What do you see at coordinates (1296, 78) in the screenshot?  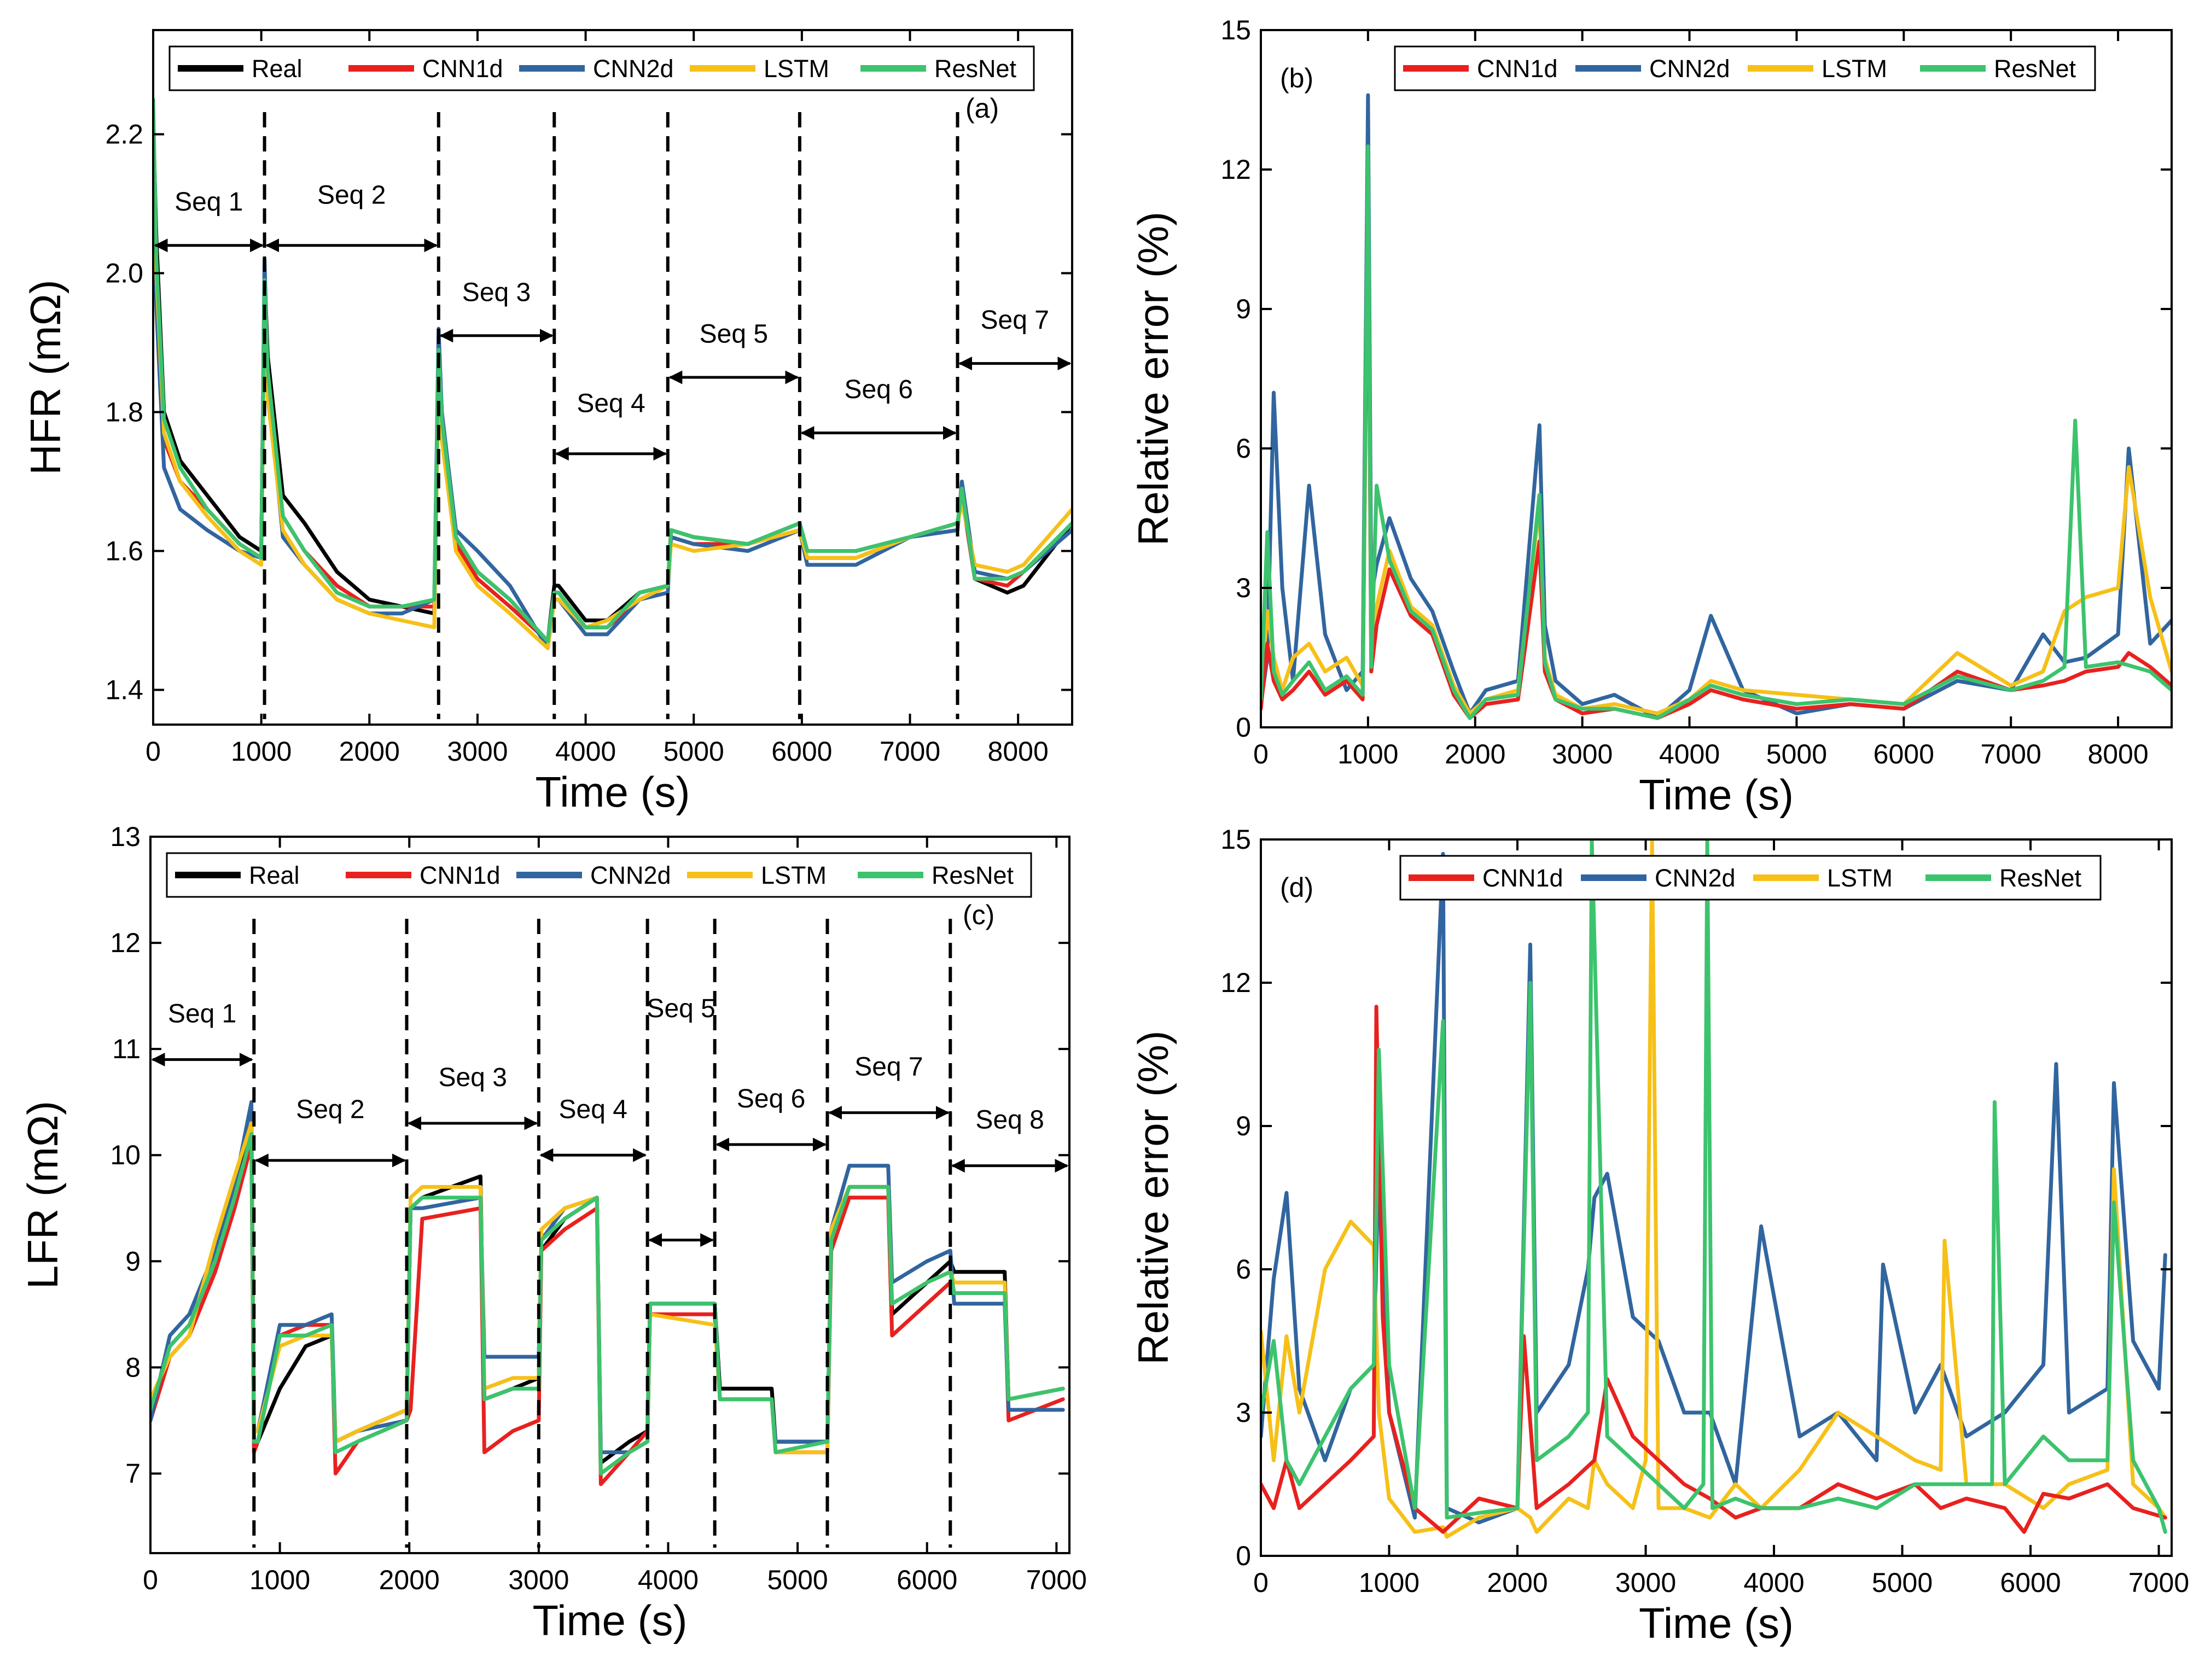 I see `panel-label: (b)` at bounding box center [1296, 78].